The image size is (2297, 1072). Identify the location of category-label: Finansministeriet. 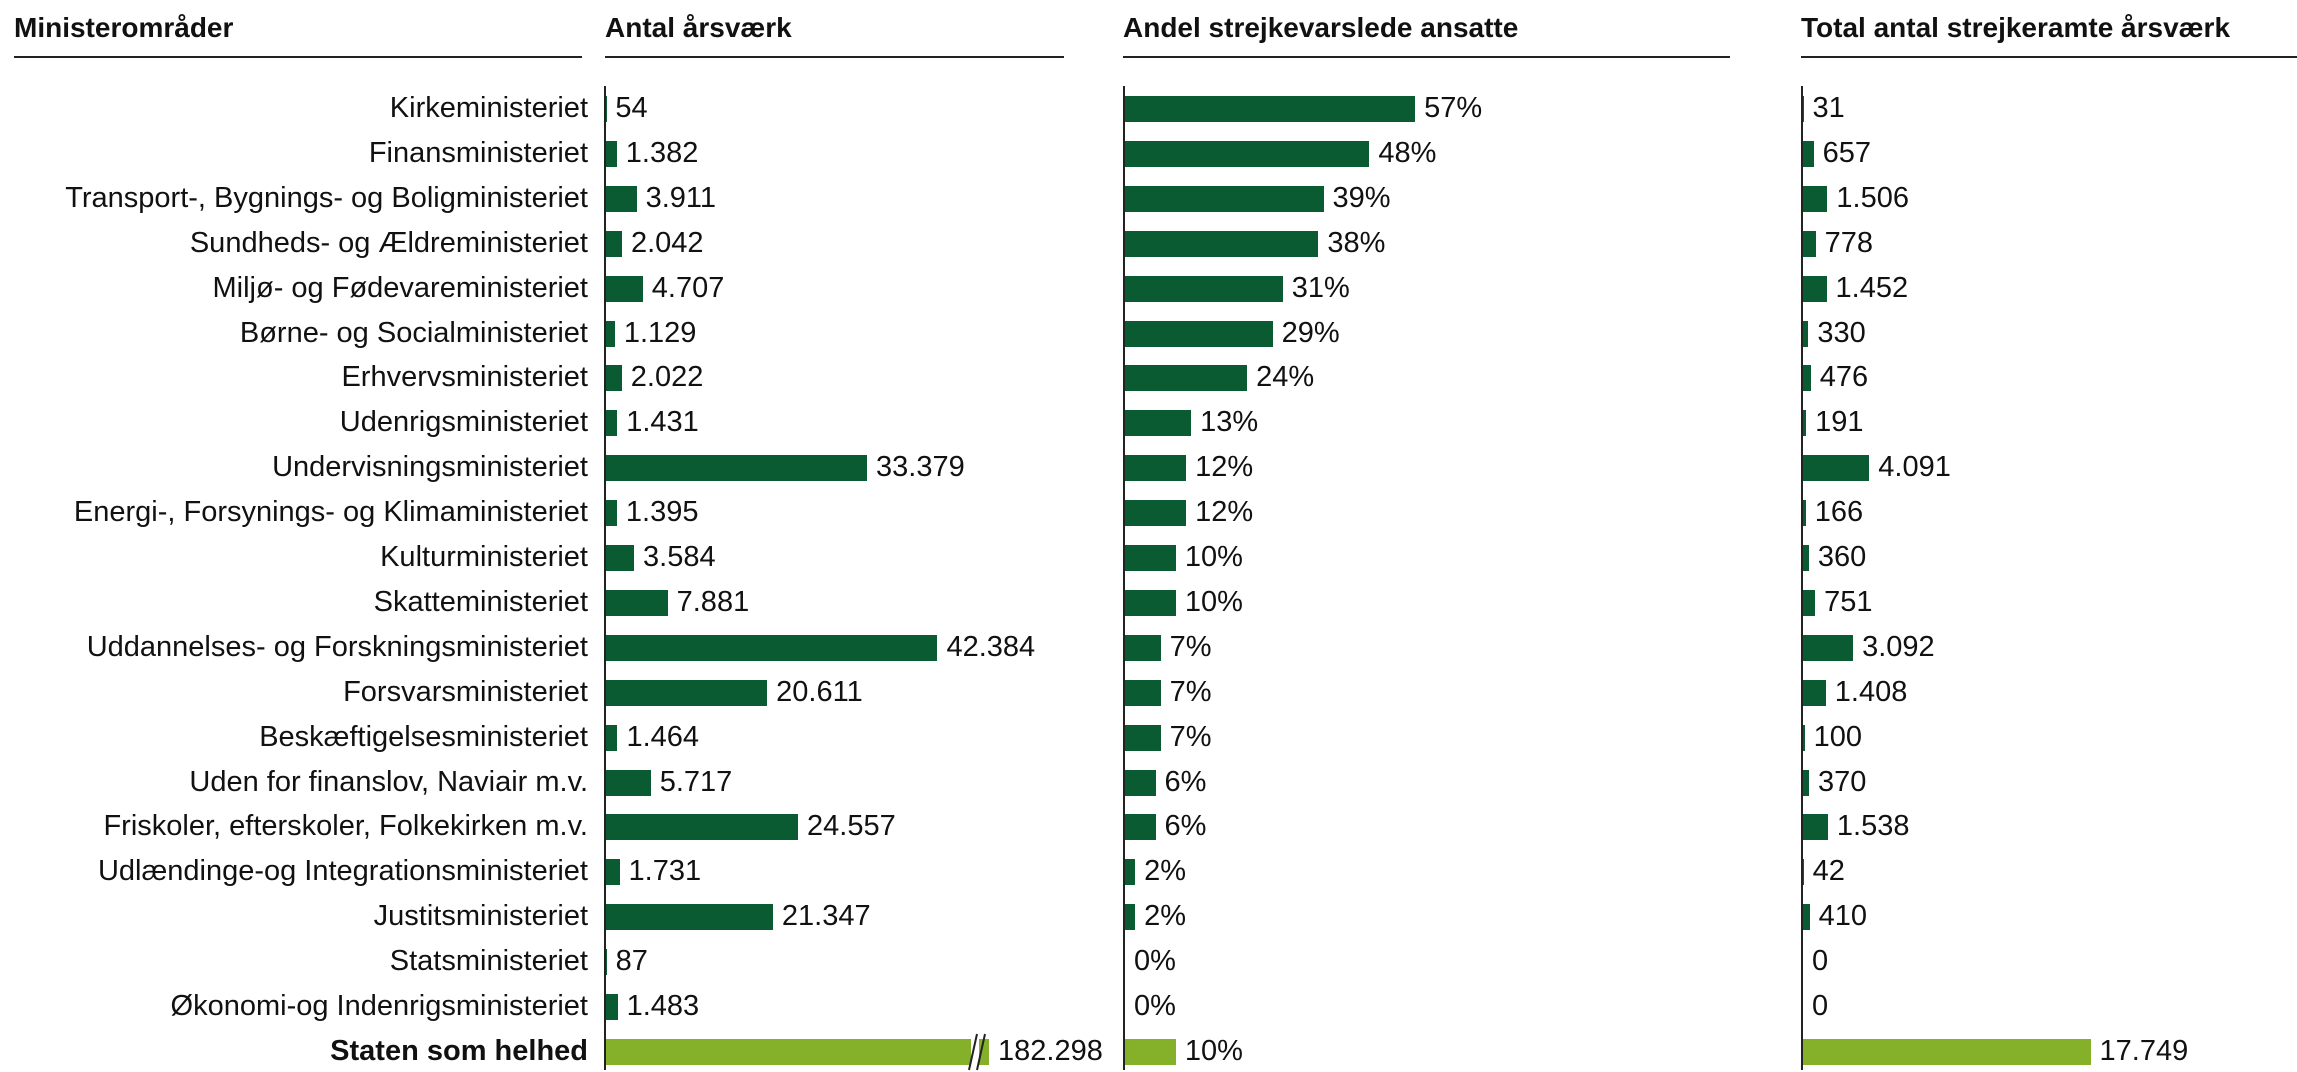
(478, 153).